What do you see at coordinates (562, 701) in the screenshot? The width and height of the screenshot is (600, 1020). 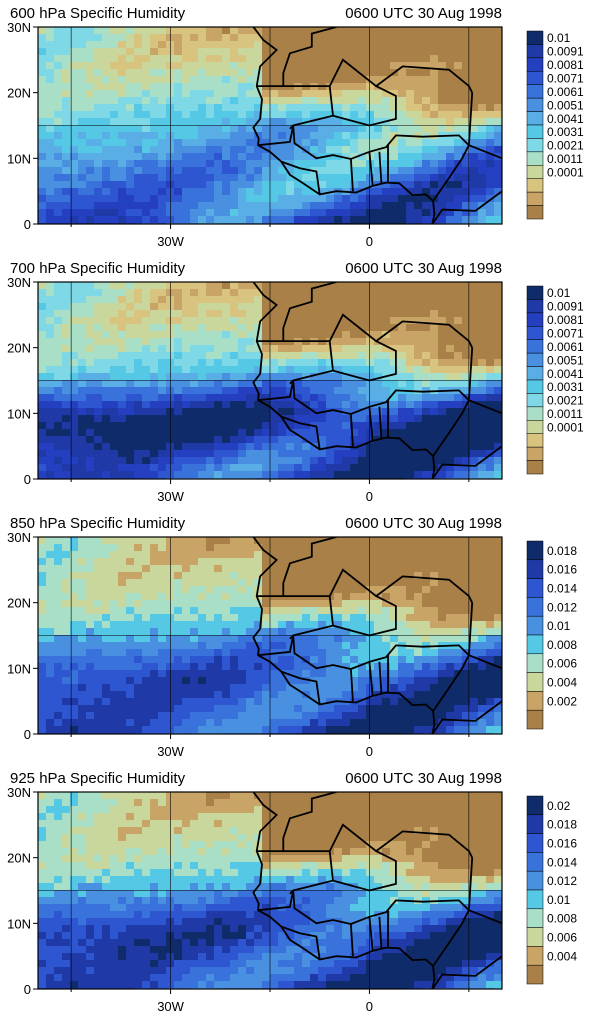 I see `colorbar-label: 0.002` at bounding box center [562, 701].